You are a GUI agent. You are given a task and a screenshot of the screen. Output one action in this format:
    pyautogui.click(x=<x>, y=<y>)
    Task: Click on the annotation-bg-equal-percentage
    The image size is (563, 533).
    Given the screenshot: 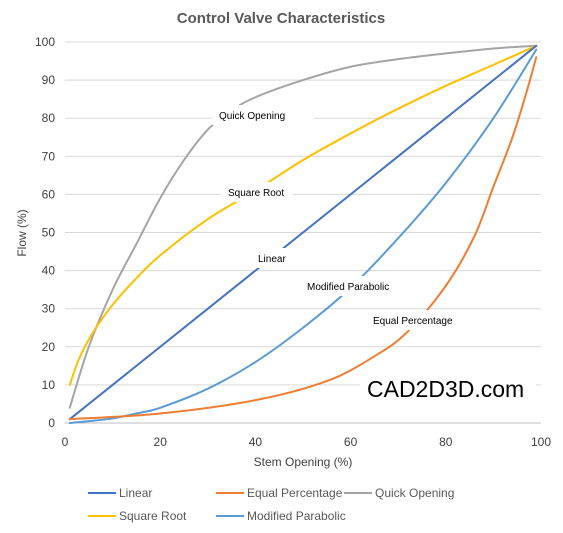 What is the action you would take?
    pyautogui.click(x=413, y=320)
    